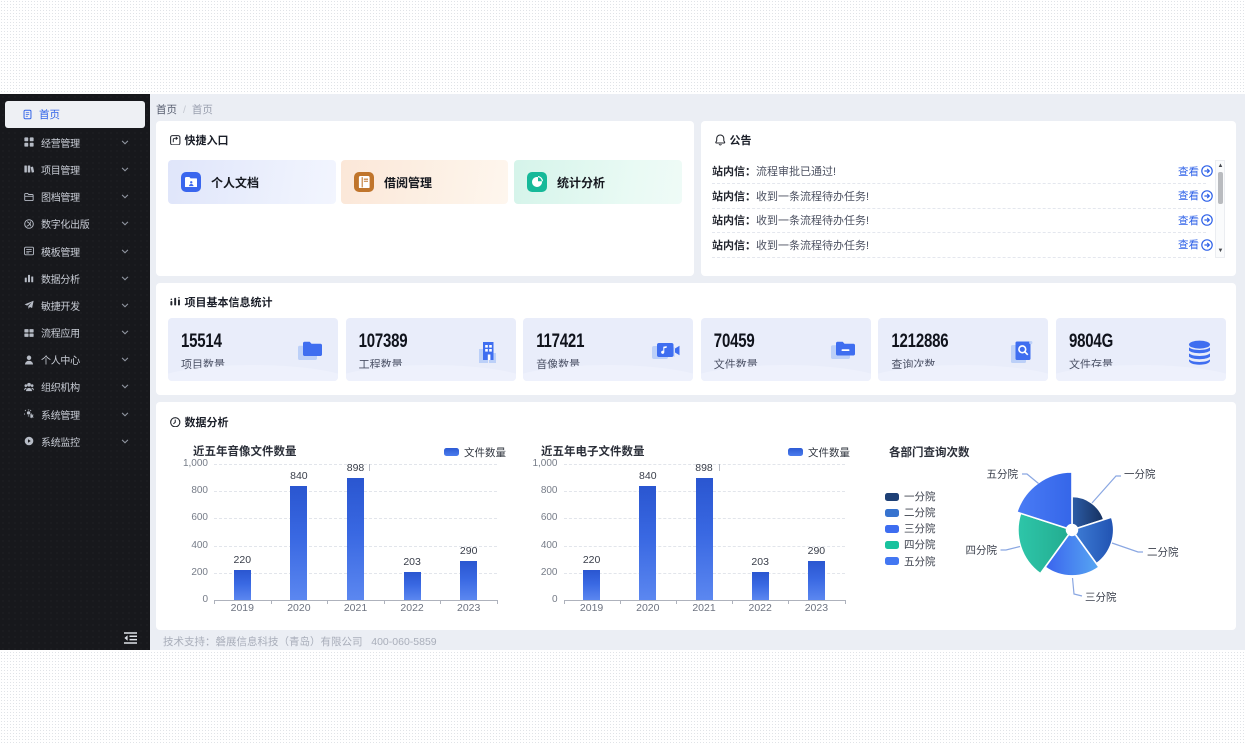  I want to click on svg-text: 一分院, so click(1140, 474).